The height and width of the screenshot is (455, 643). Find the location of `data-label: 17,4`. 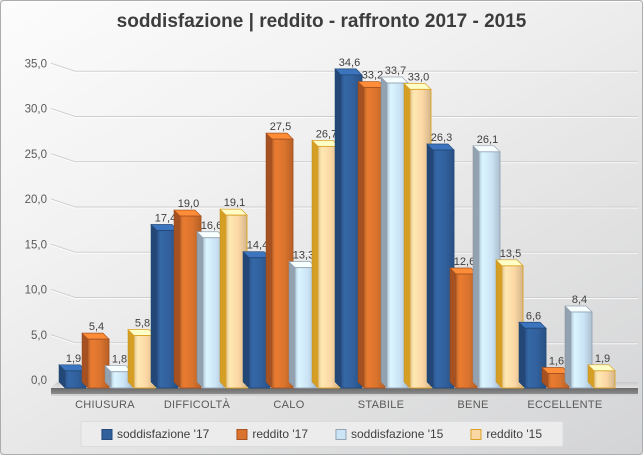

data-label: 17,4 is located at coordinates (165, 219).